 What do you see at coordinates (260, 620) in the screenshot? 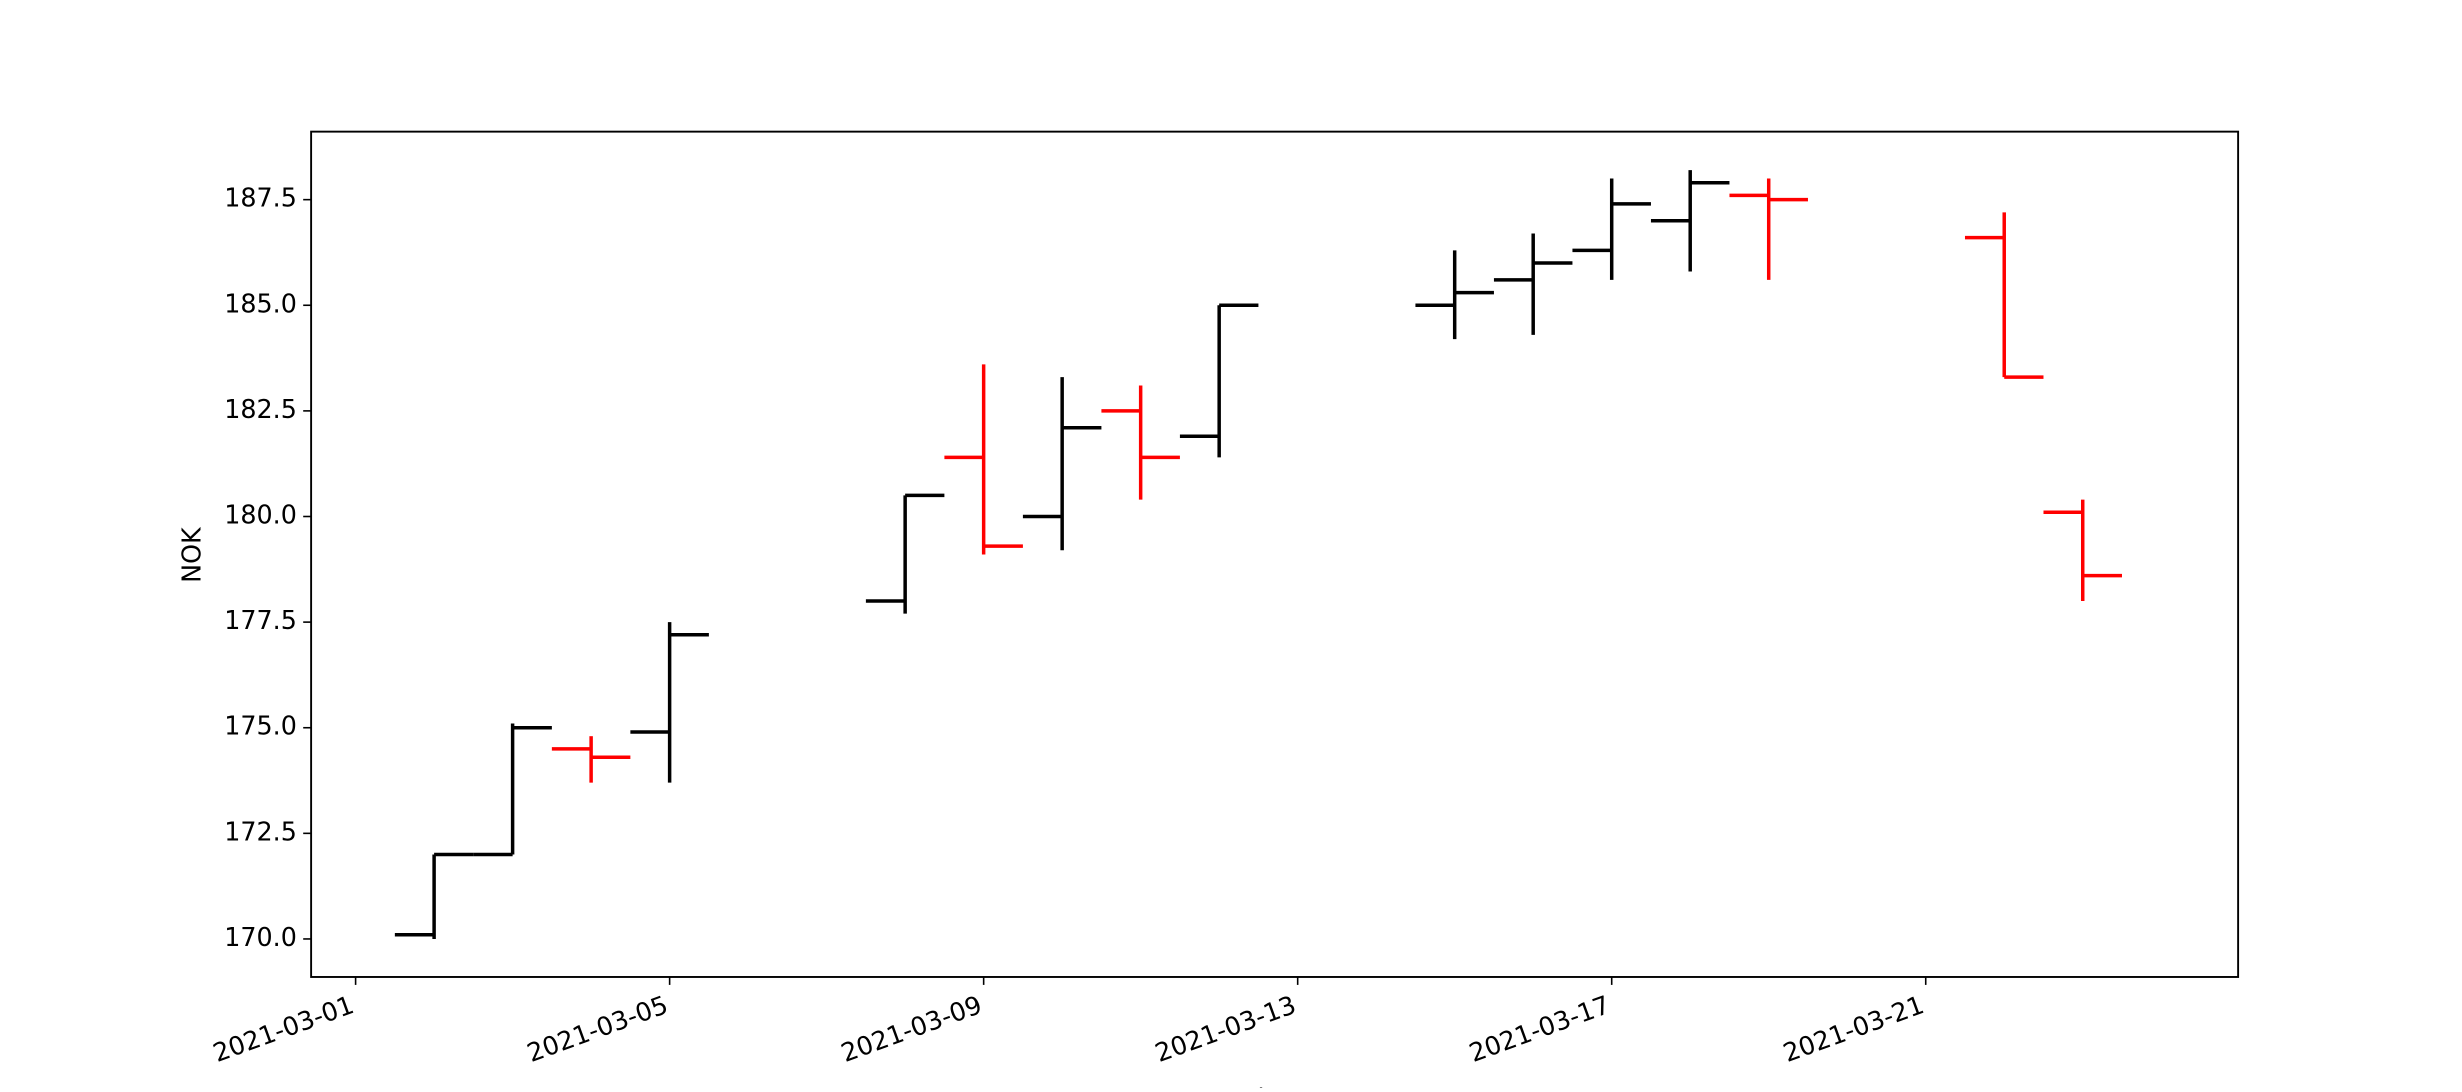
I see `y-tick-label: 177.5` at bounding box center [260, 620].